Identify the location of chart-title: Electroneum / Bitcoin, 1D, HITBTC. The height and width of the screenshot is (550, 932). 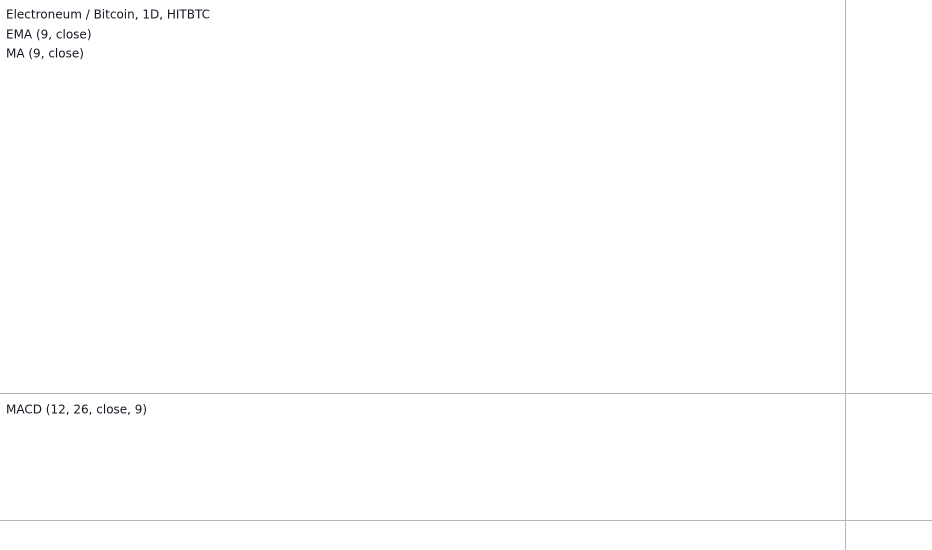
(108, 15).